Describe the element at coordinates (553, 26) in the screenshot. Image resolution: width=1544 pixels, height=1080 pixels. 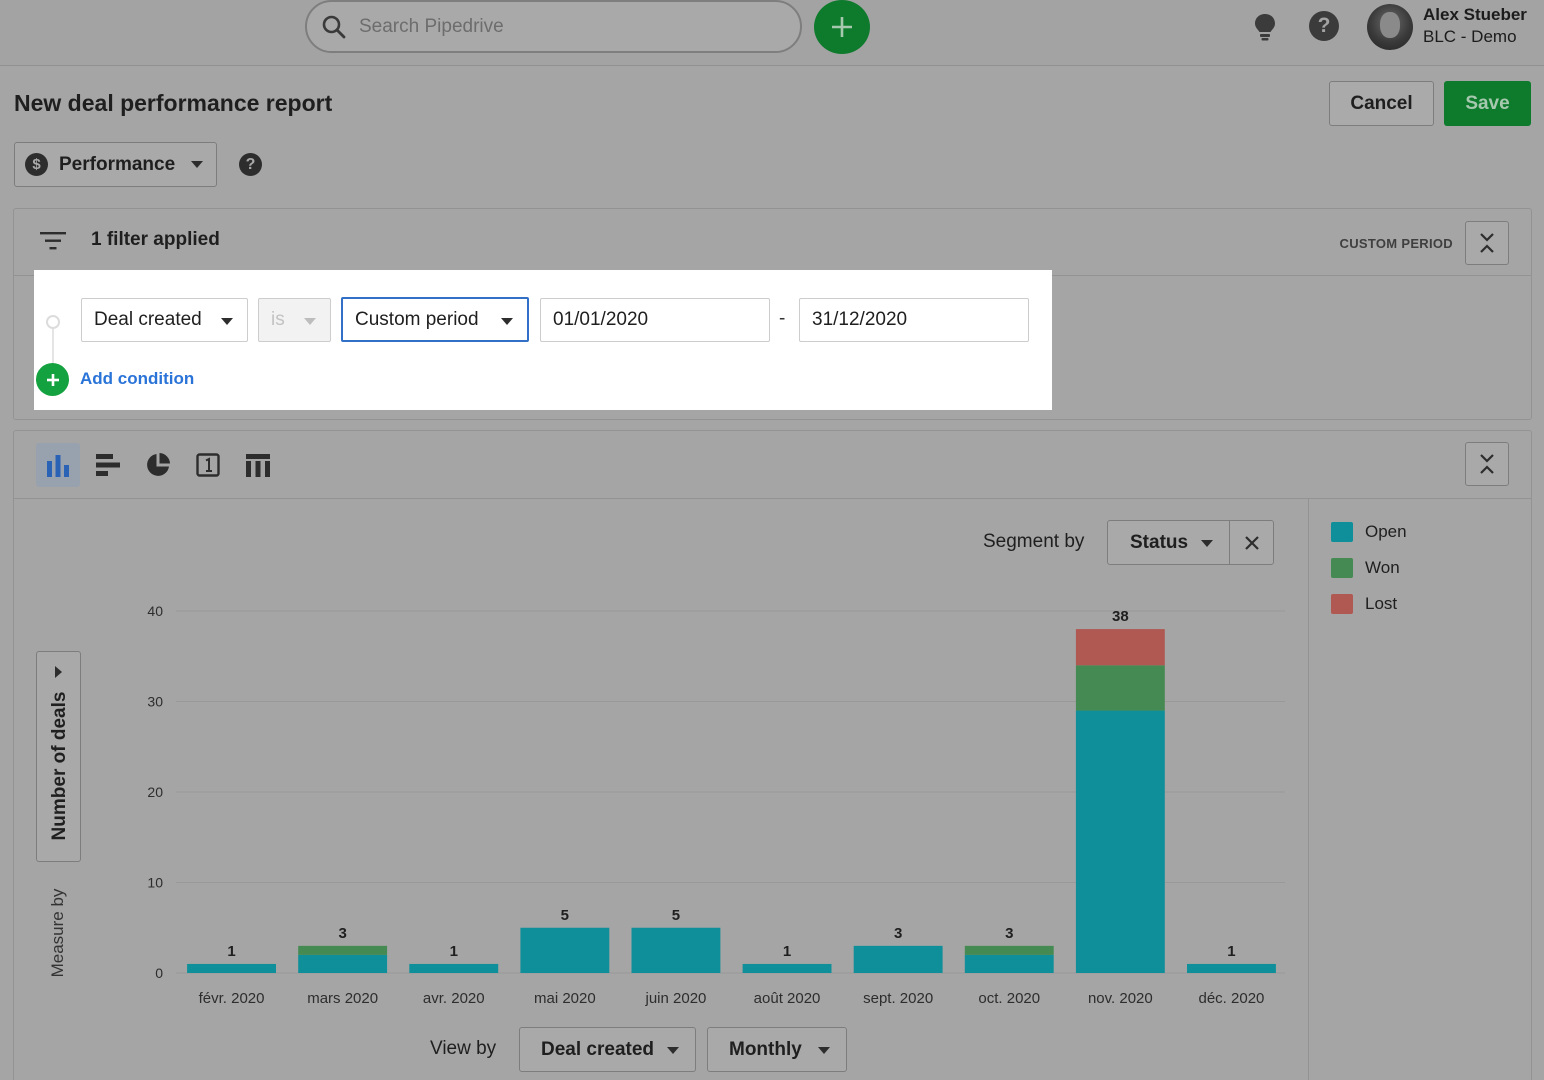
I see `search-input: Search Pipedrive` at that location.